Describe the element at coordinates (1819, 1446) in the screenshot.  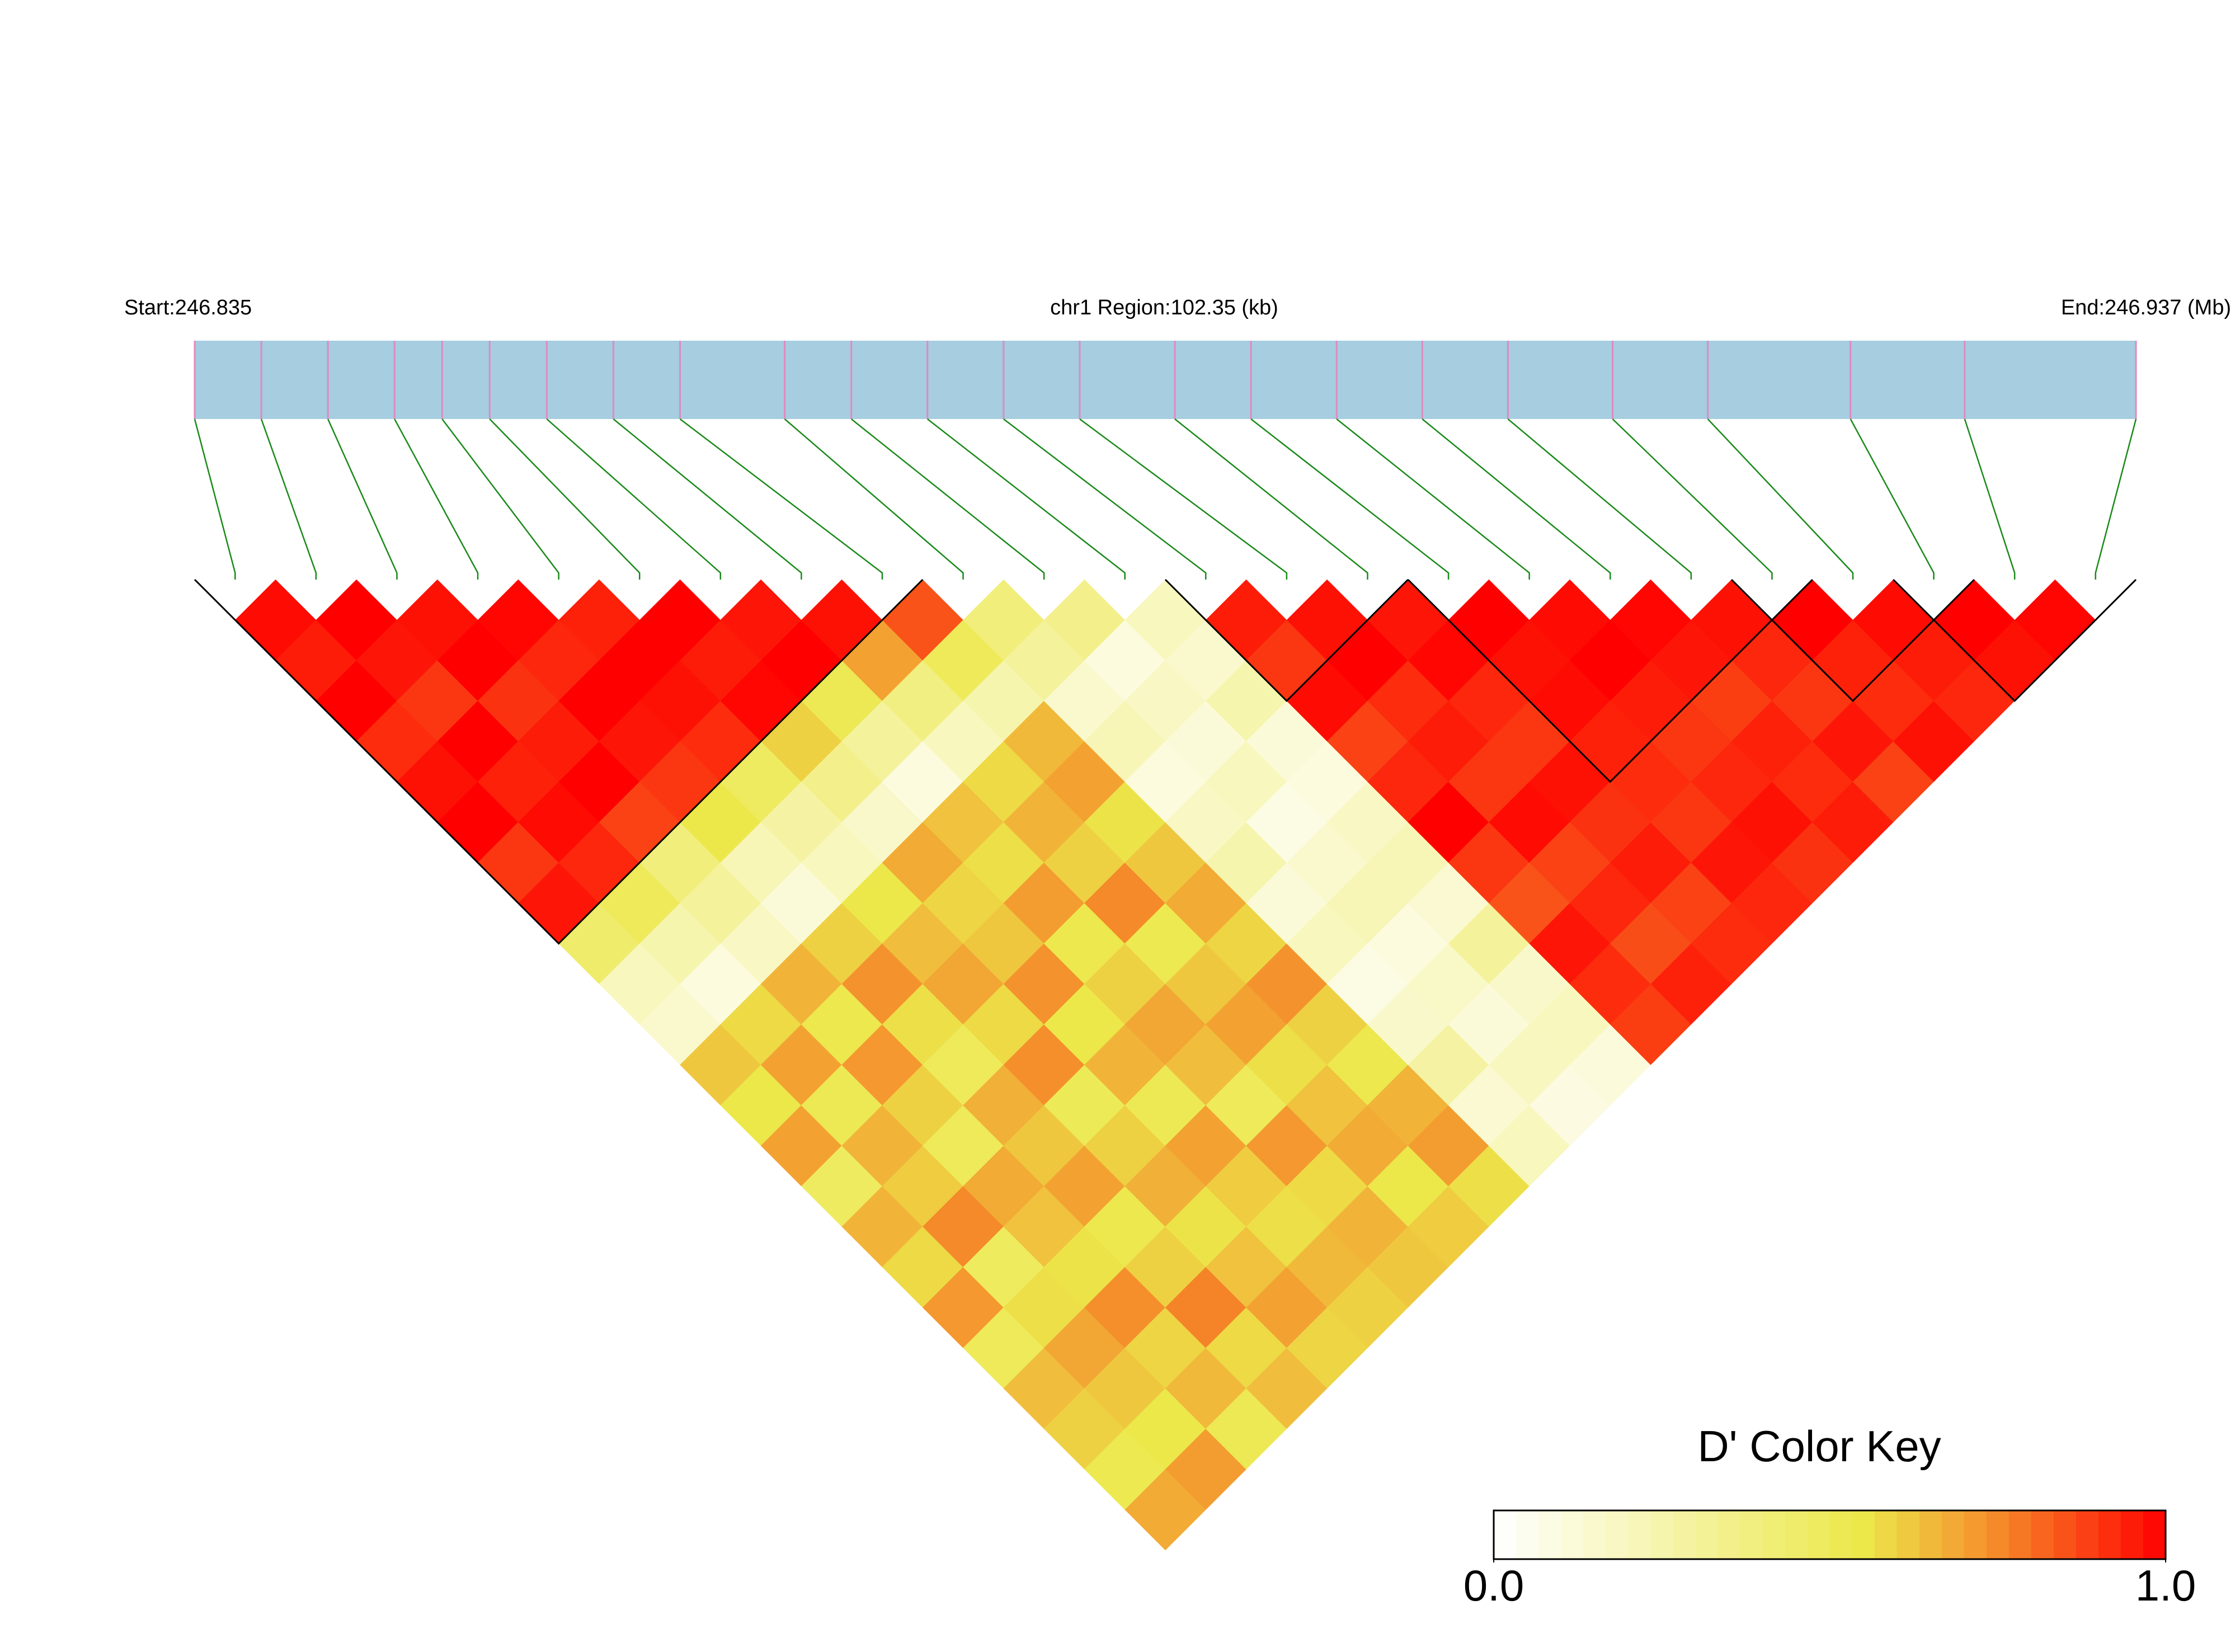
I see `key-title: D' Color Key` at that location.